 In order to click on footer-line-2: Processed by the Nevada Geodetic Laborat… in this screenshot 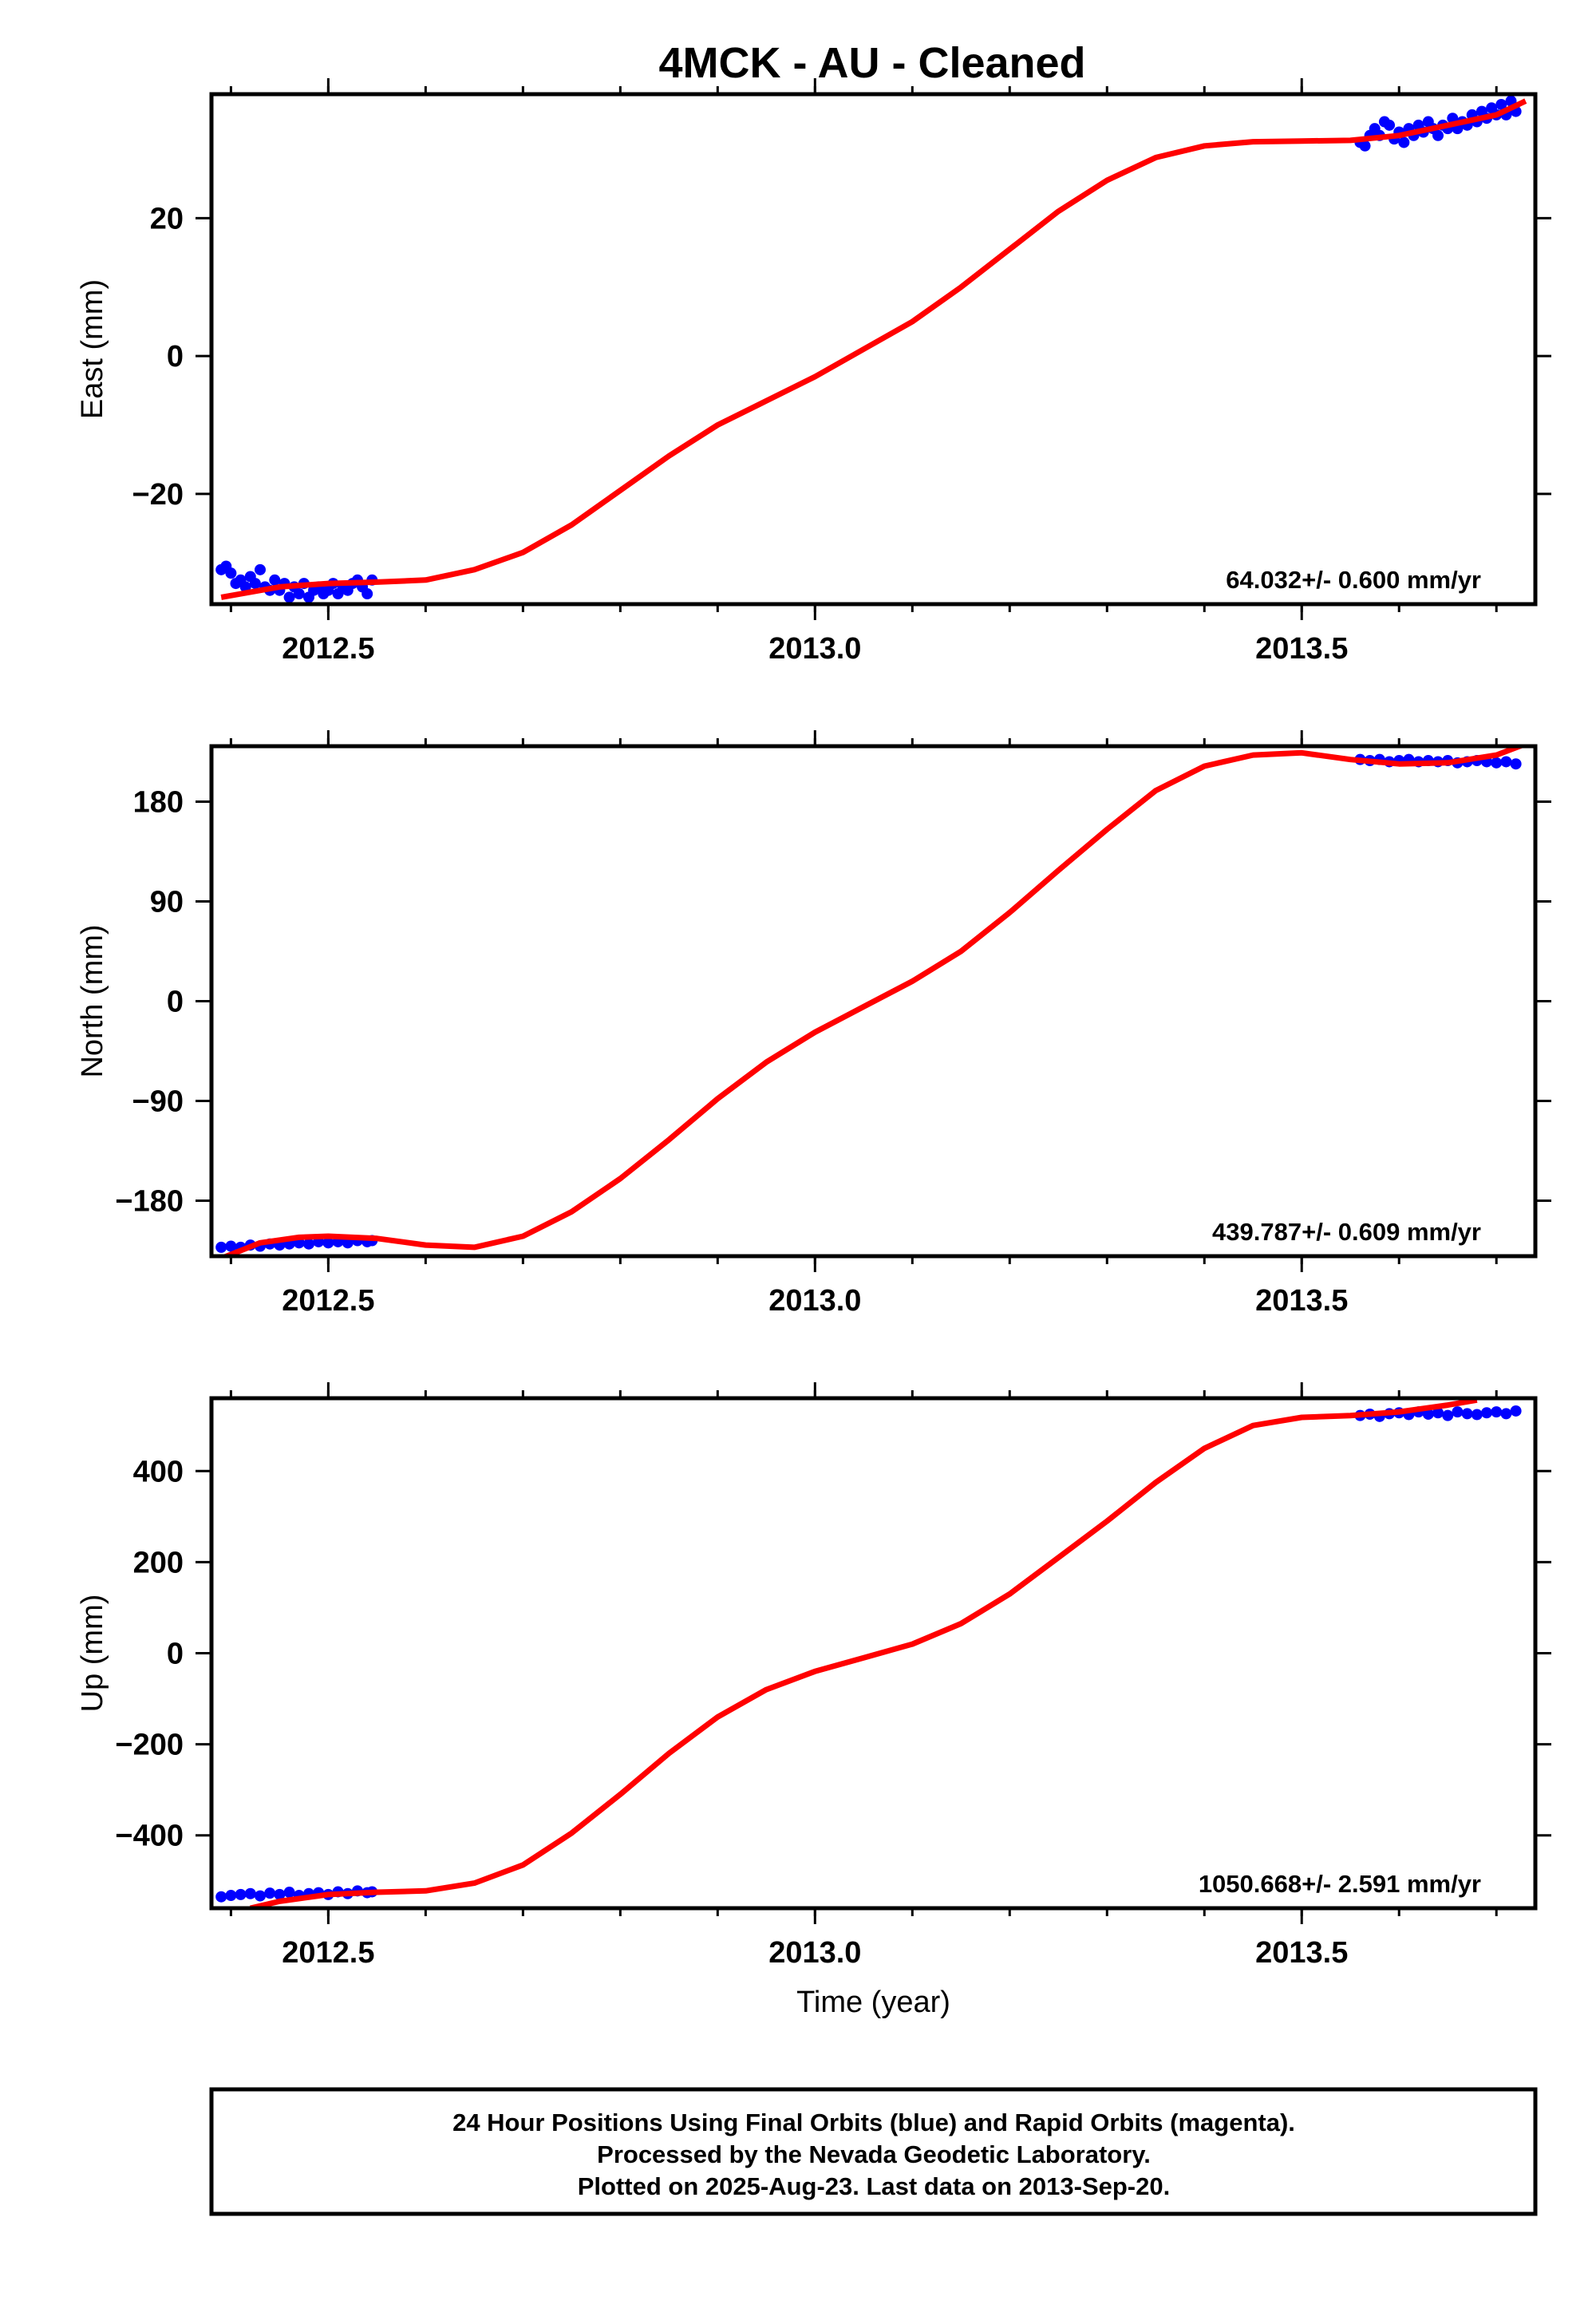, I will do `click(874, 2154)`.